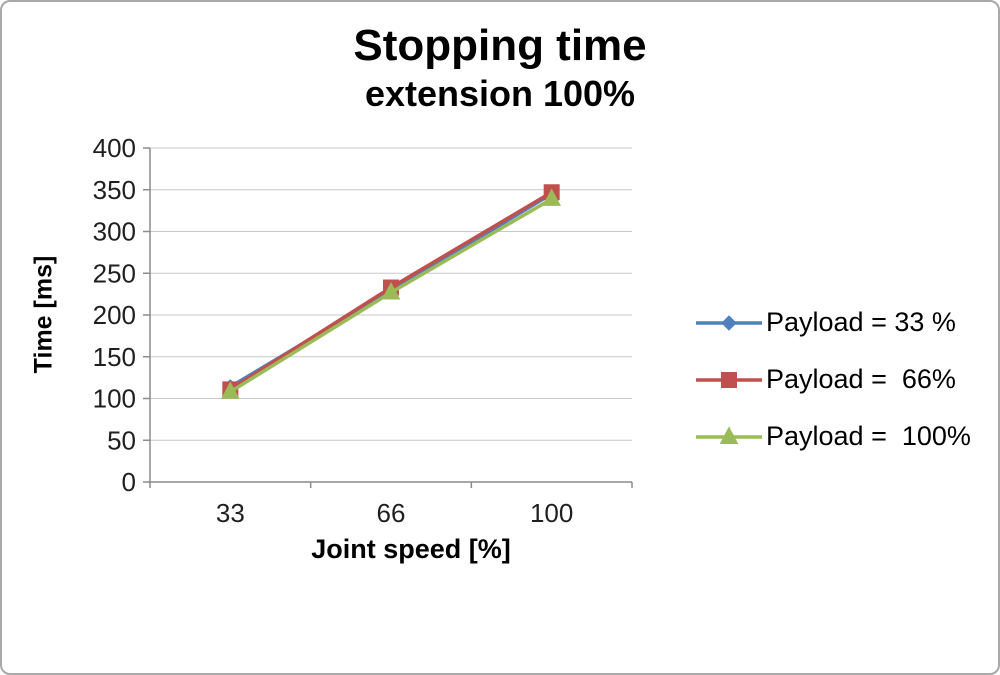 The width and height of the screenshot is (1000, 675). What do you see at coordinates (114, 357) in the screenshot?
I see `y-tick-label: 150` at bounding box center [114, 357].